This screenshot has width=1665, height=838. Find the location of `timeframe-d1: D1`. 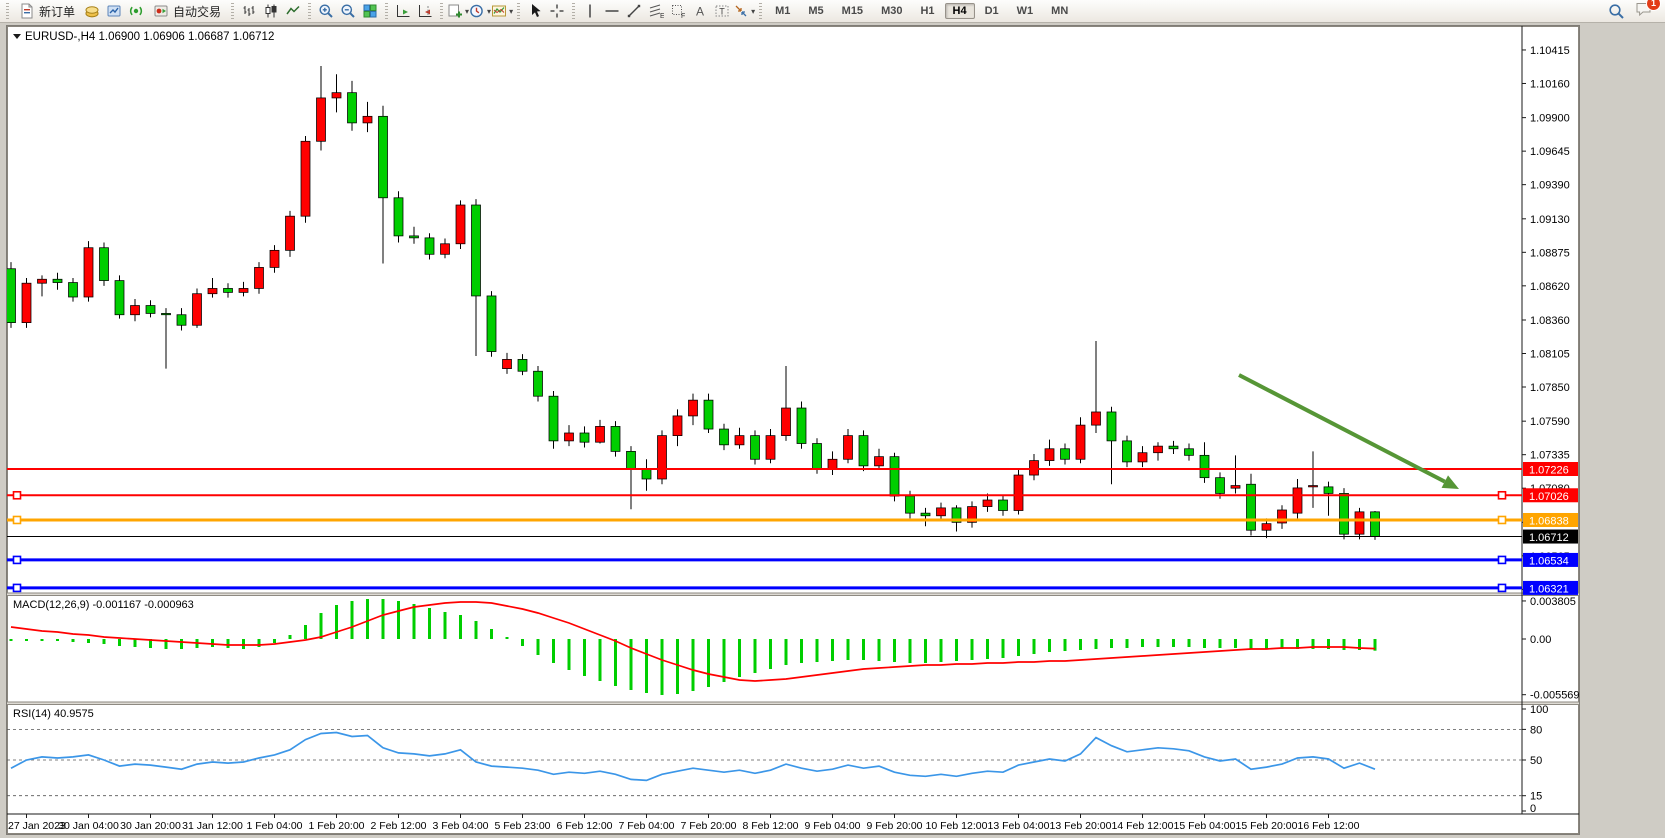

timeframe-d1: D1 is located at coordinates (991, 11).